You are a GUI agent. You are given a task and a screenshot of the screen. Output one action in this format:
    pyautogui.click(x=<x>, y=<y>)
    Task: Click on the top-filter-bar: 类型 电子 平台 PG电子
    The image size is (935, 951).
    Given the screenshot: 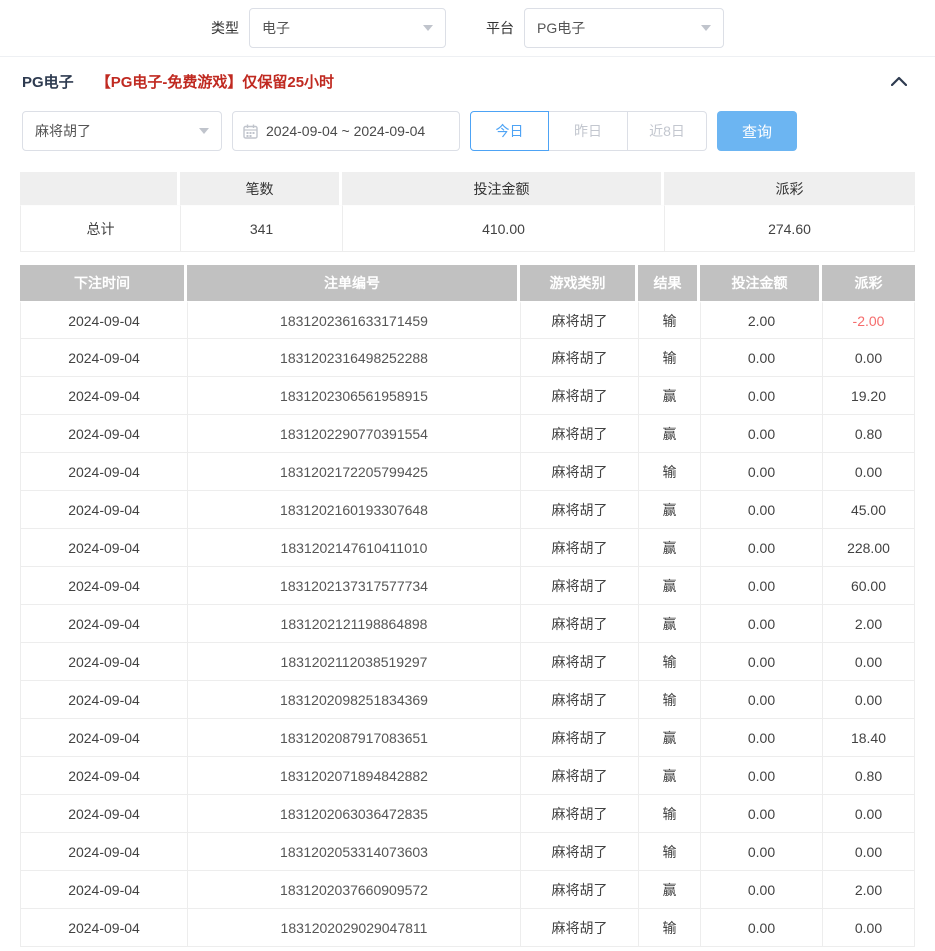 What is the action you would take?
    pyautogui.click(x=467, y=28)
    